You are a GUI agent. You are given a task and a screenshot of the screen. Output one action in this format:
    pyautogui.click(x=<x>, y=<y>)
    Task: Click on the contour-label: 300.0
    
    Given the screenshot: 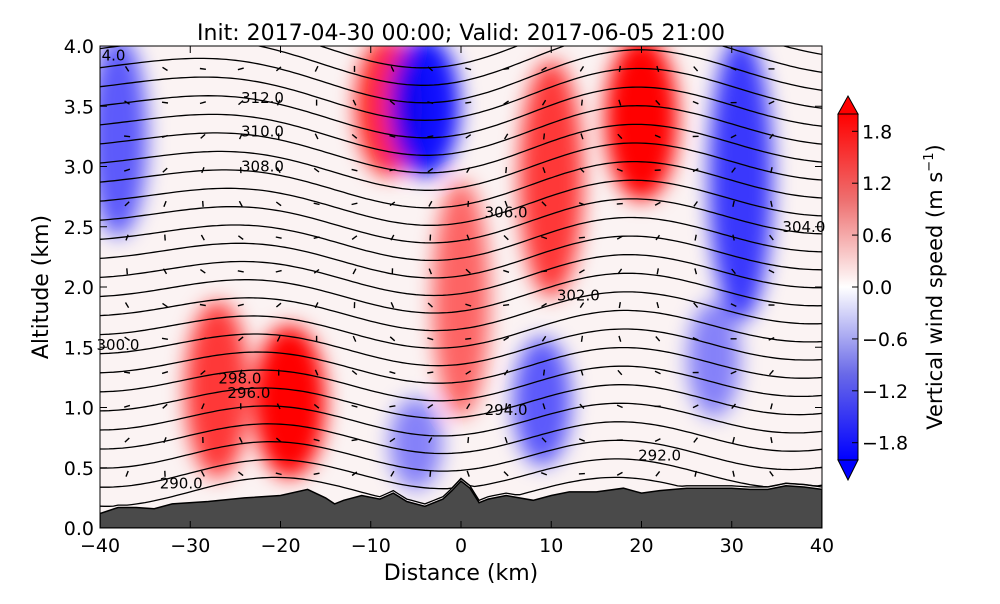 What is the action you would take?
    pyautogui.click(x=118, y=345)
    